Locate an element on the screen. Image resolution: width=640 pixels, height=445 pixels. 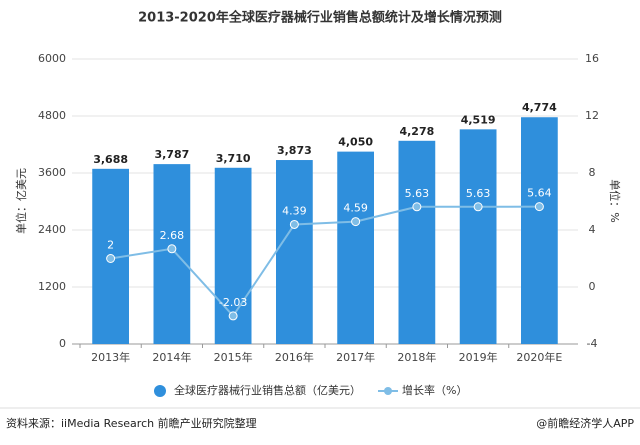
y2-tick-label: -4 is located at coordinates (592, 343).